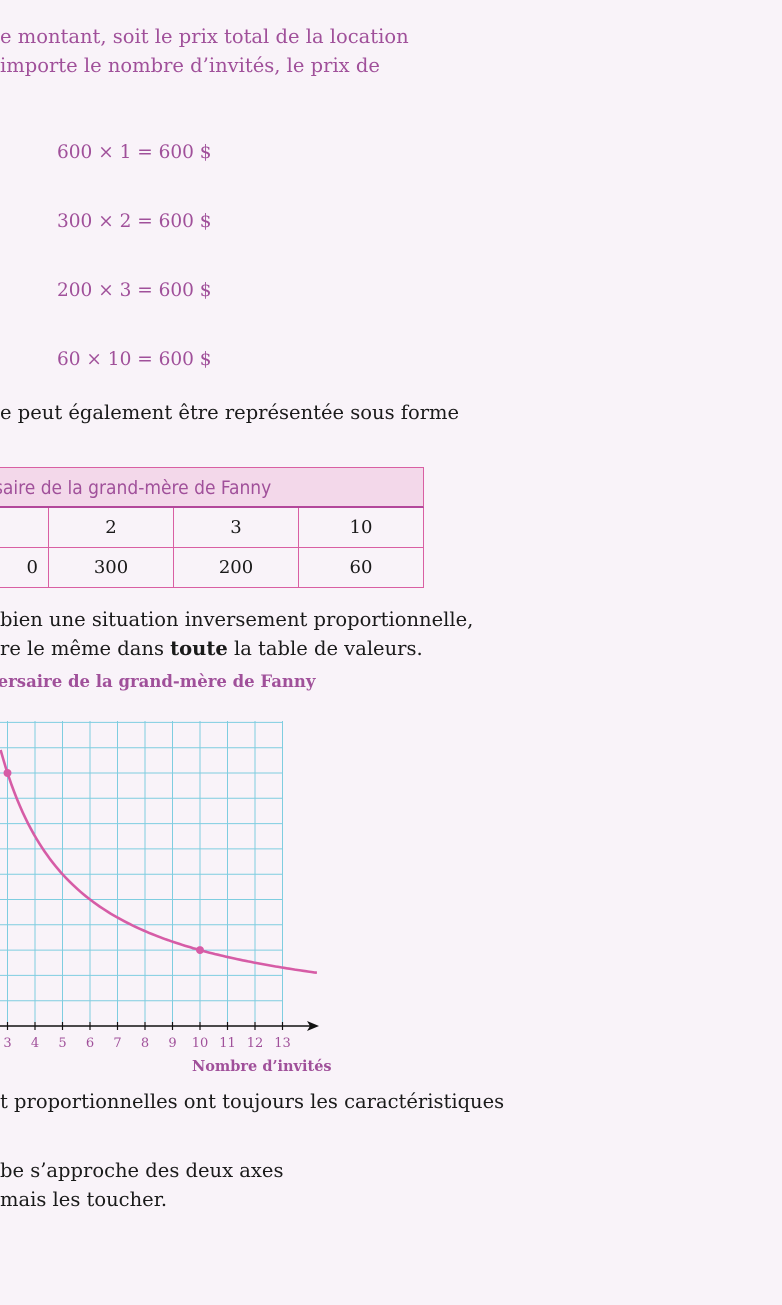 This screenshot has width=782, height=1305. What do you see at coordinates (200, 1043) in the screenshot?
I see `x-tick-label: 10` at bounding box center [200, 1043].